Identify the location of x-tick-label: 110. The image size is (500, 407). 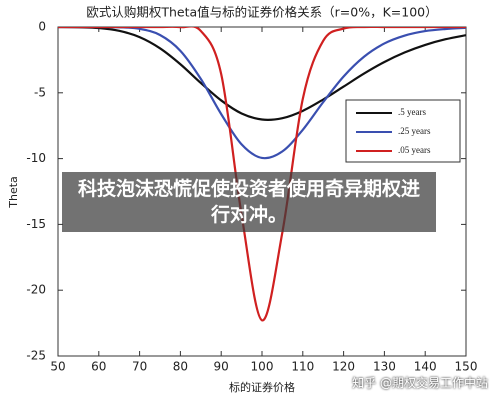
(302, 367).